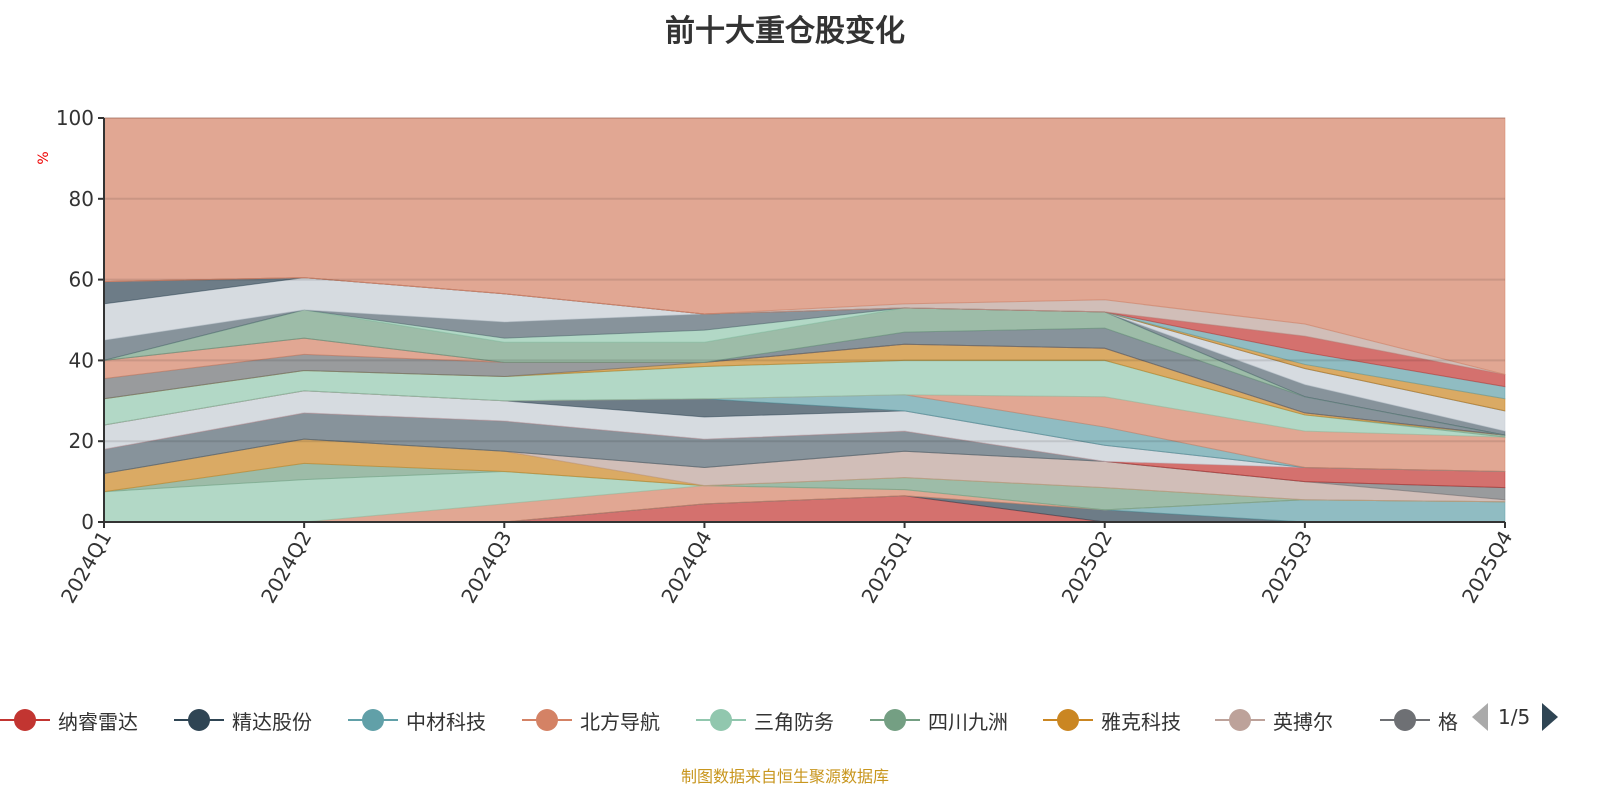 Image resolution: width=1600 pixels, height=800 pixels. I want to click on y-axis-label: %, so click(44, 157).